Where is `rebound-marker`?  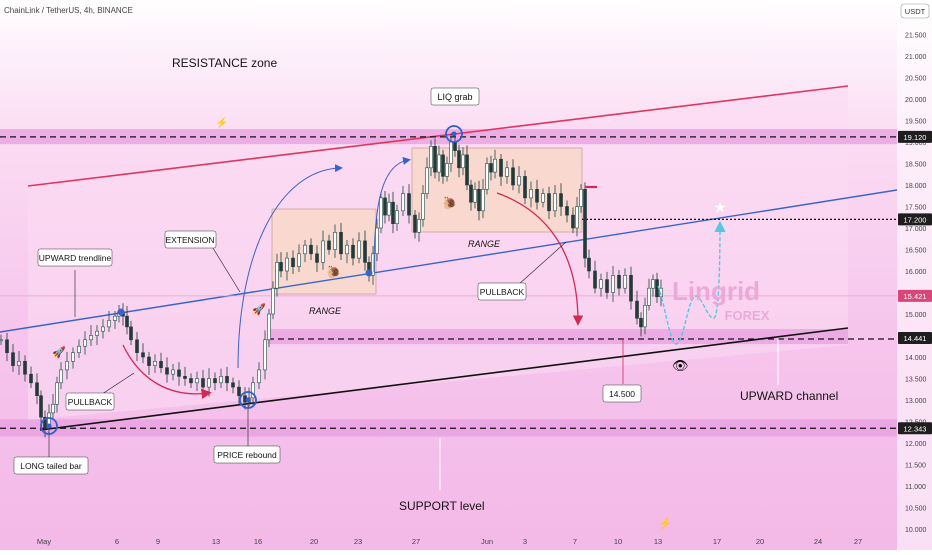
rebound-marker is located at coordinates (248, 400).